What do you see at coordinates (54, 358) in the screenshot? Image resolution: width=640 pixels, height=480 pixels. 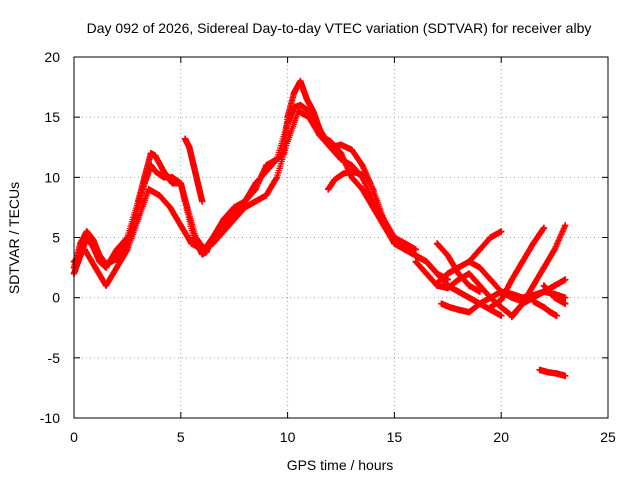 I see `y-tick-label: -5` at bounding box center [54, 358].